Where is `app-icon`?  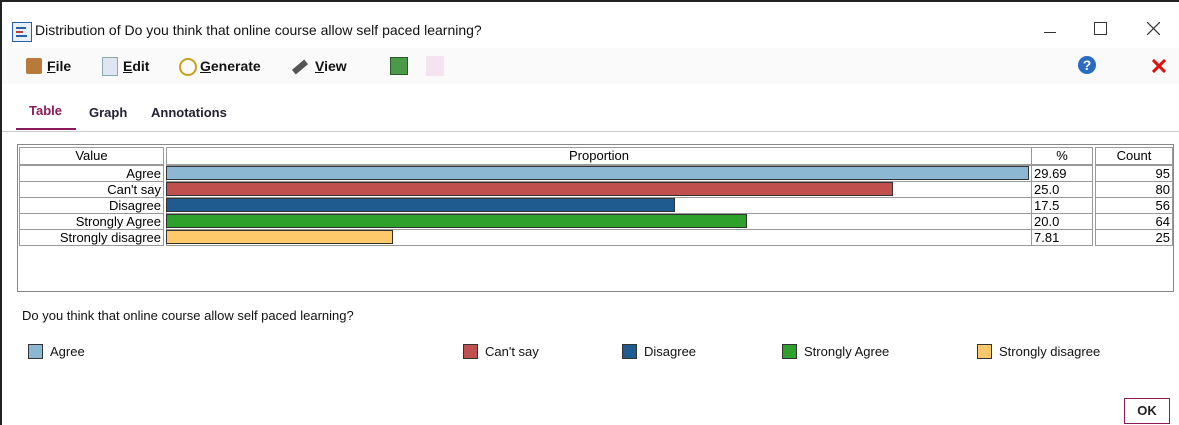
app-icon is located at coordinates (22, 32).